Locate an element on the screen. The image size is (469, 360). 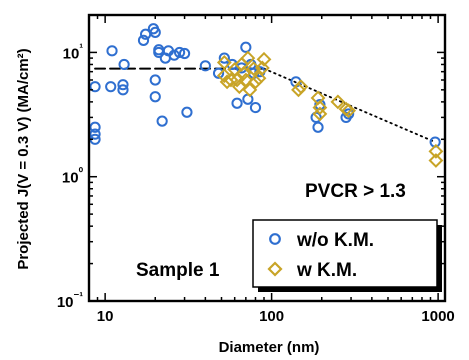
annotation-pvcr: PVCR > 1.3 is located at coordinates (355, 191).